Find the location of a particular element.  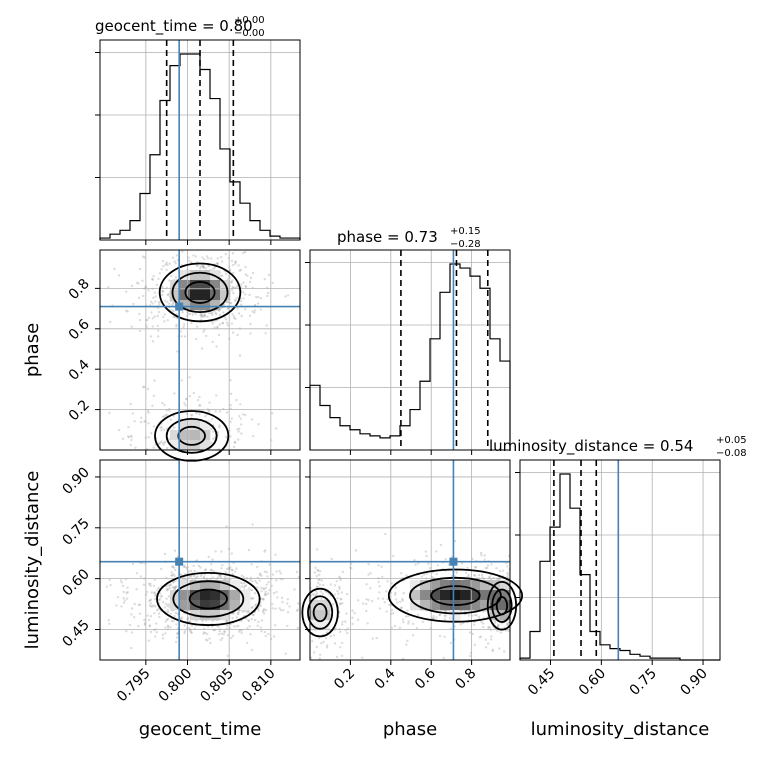

ytick-label-phase: 0.8 is located at coordinates (79, 289).